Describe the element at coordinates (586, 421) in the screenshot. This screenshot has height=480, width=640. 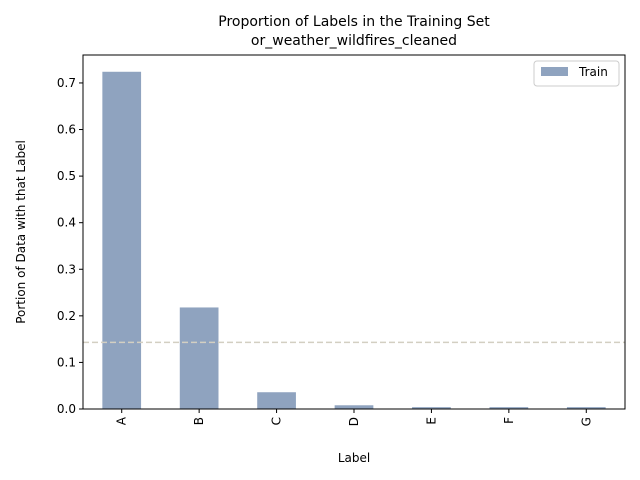
I see `x-tick-label-g: G` at that location.